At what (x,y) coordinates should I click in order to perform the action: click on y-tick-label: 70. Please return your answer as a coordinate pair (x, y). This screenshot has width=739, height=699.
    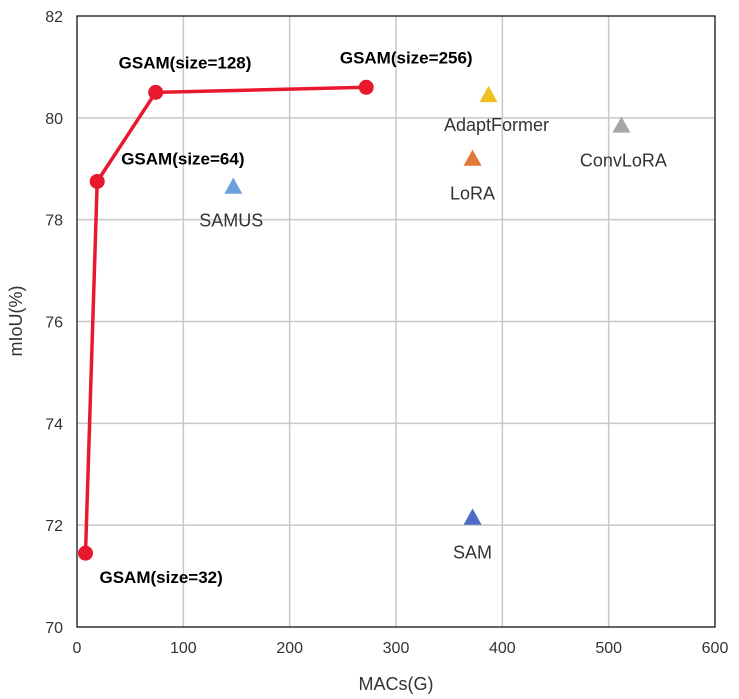
    Looking at the image, I should click on (54, 628).